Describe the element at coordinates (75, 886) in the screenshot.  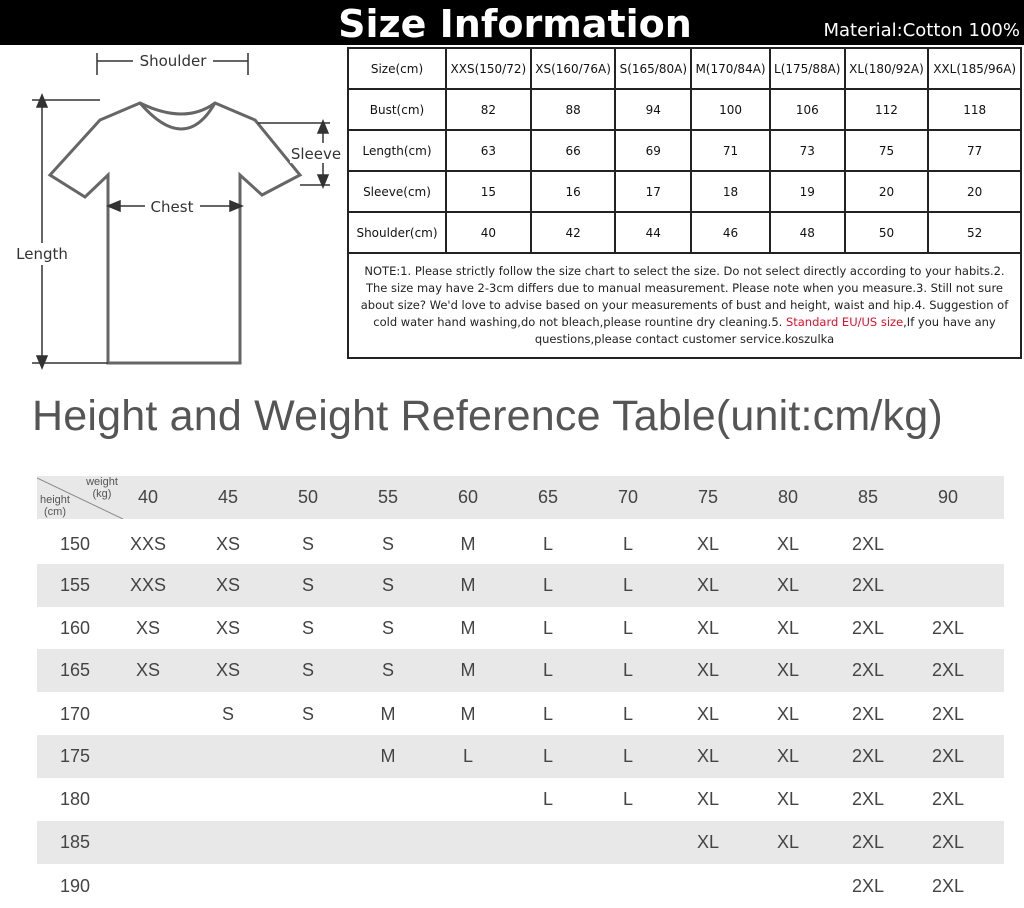
I see `height-value: 190` at that location.